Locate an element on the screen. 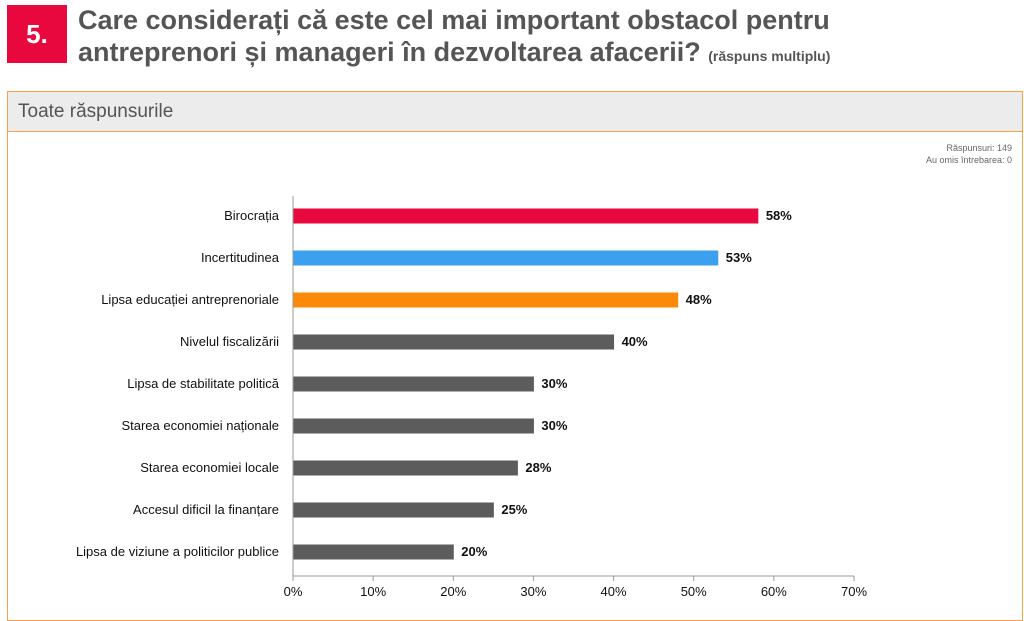  category-label: Lipsa de stabilitate politică is located at coordinates (203, 383).